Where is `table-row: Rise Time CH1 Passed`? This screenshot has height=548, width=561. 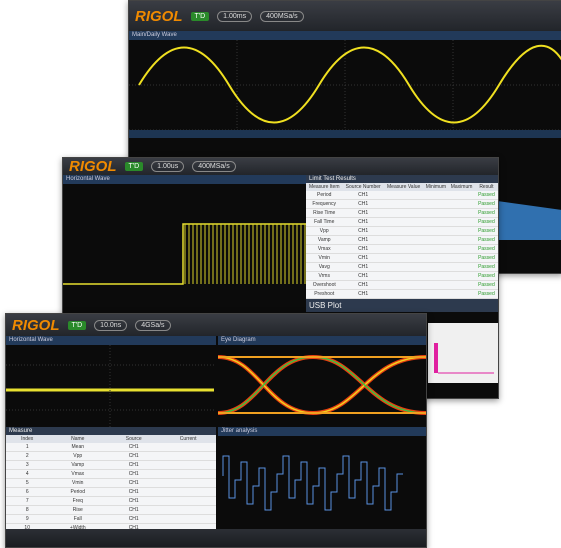
table-row: Rise Time CH1 Passed is located at coordinates (402, 213).